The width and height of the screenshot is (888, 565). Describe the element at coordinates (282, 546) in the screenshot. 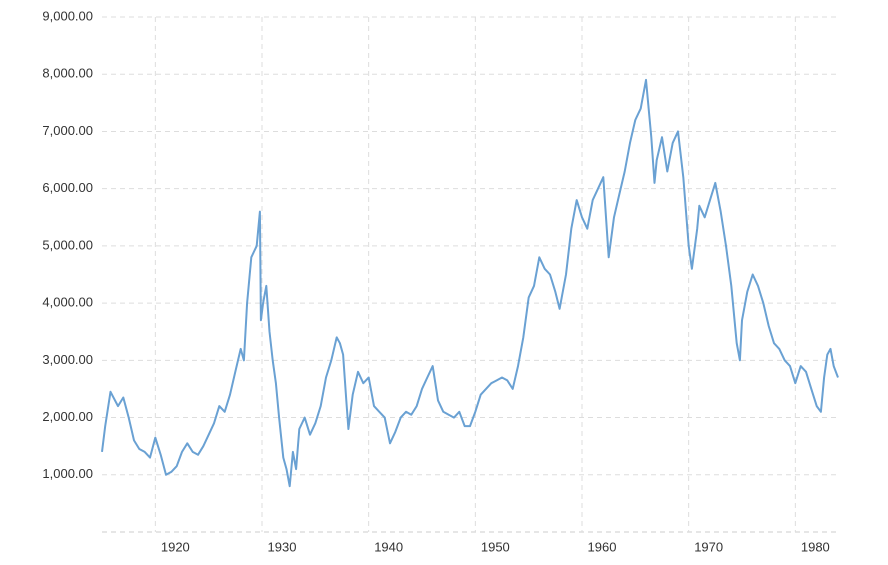

I see `x-tick-label: 1930` at that location.